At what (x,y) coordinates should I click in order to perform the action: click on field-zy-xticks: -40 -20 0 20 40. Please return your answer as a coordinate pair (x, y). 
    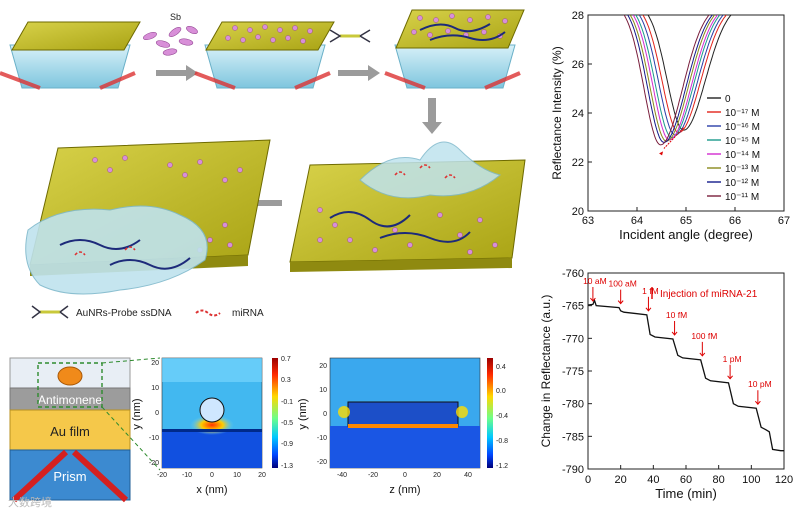
    Looking at the image, I should click on (404, 475).